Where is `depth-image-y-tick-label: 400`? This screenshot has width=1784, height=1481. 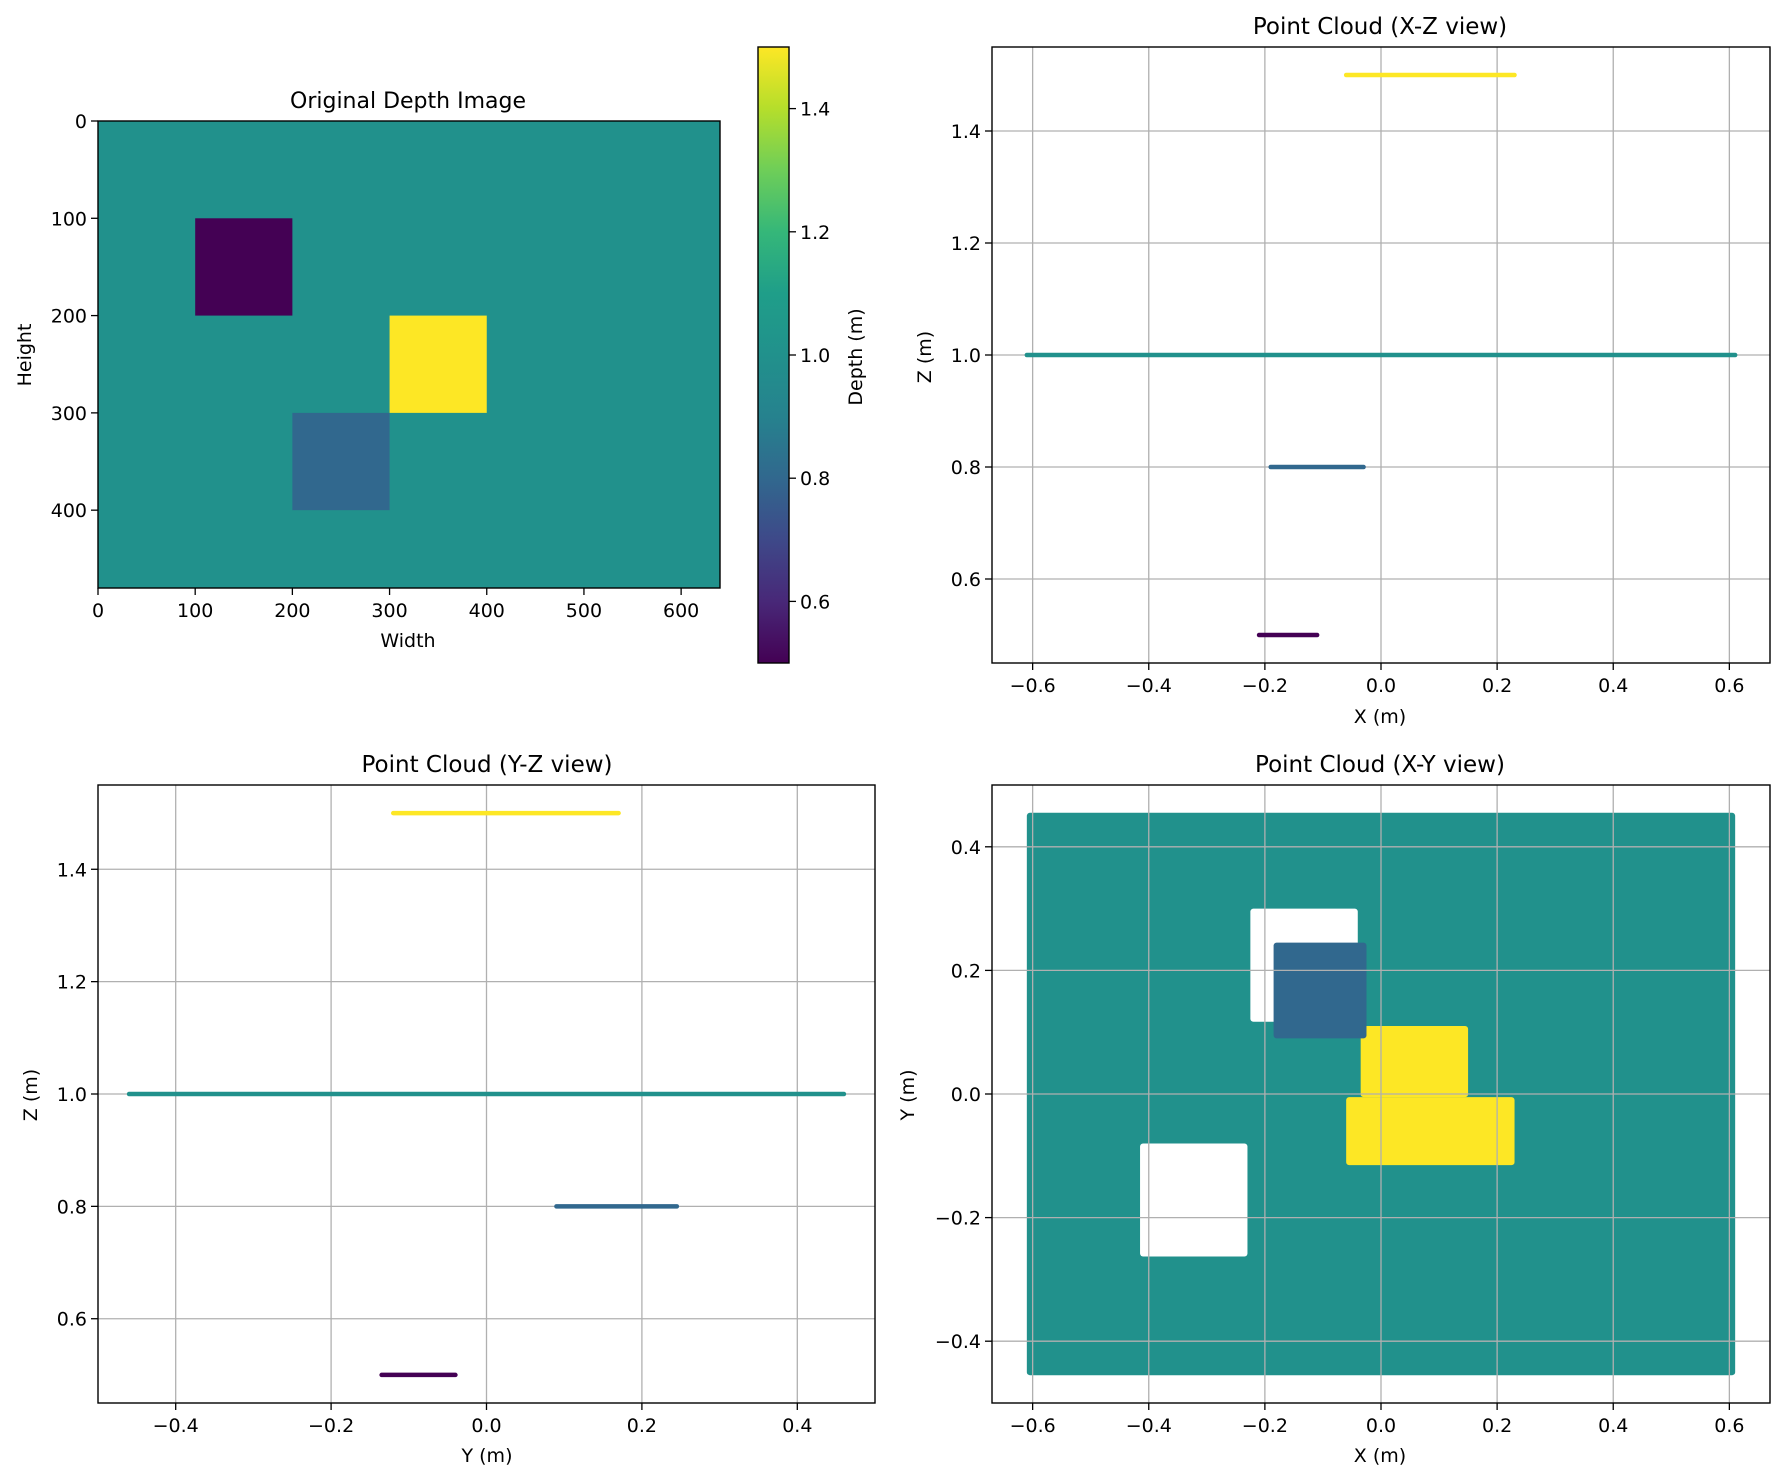 depth-image-y-tick-label: 400 is located at coordinates (69, 511).